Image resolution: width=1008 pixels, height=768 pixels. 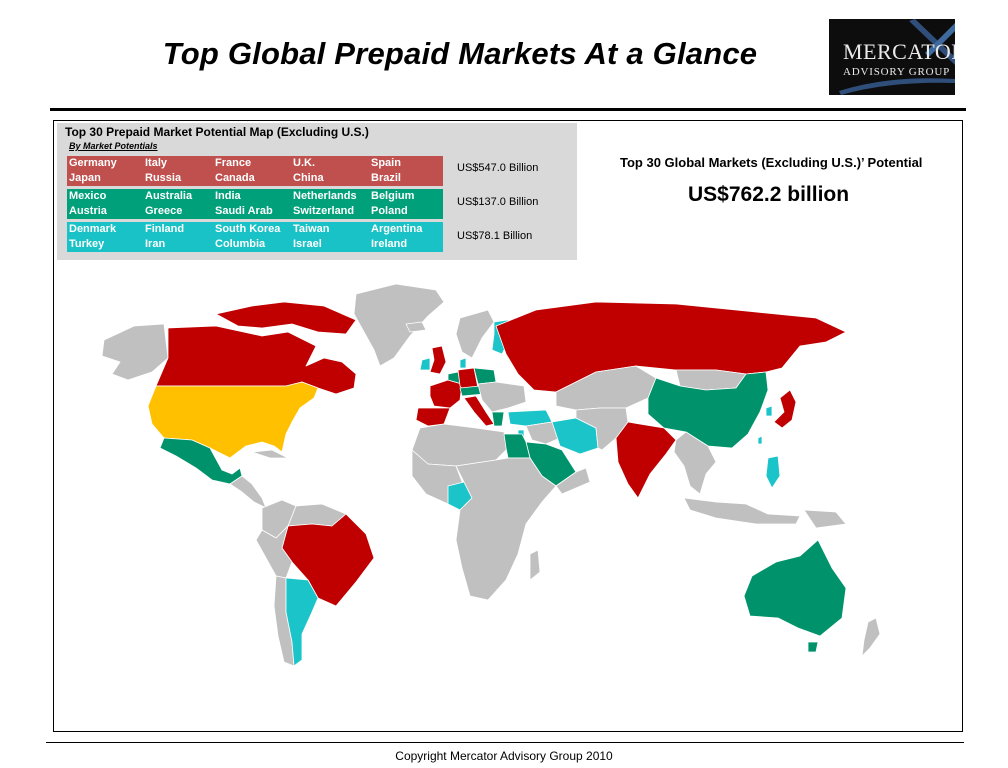 I want to click on legend-subtitle: By Market Potentials, so click(x=113, y=146).